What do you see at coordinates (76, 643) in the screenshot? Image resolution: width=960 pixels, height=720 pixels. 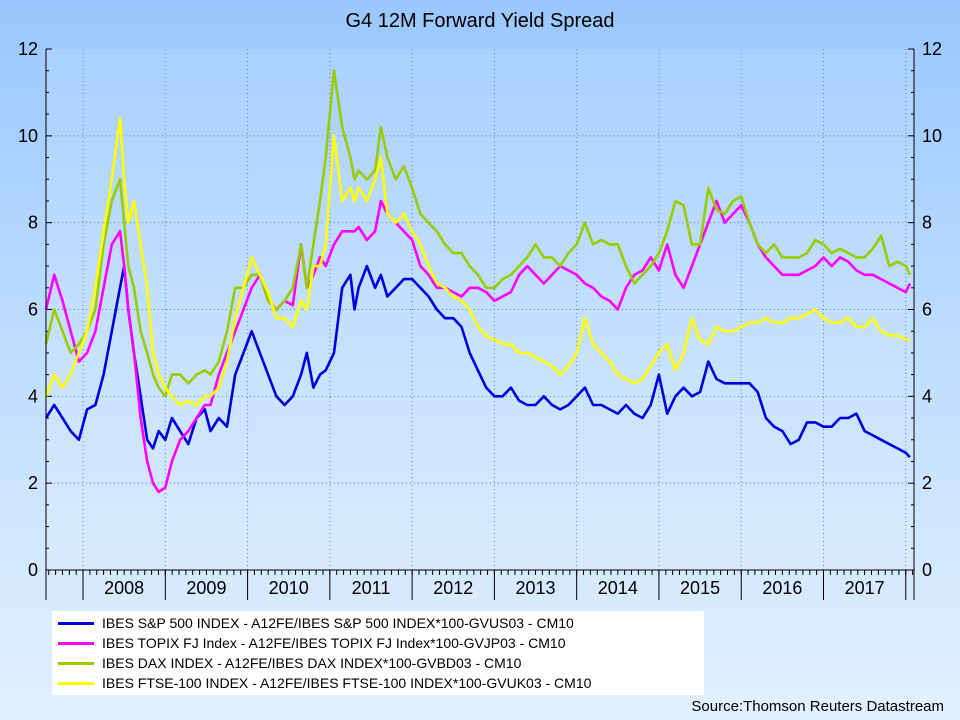 I see `legend-swatch-topix` at bounding box center [76, 643].